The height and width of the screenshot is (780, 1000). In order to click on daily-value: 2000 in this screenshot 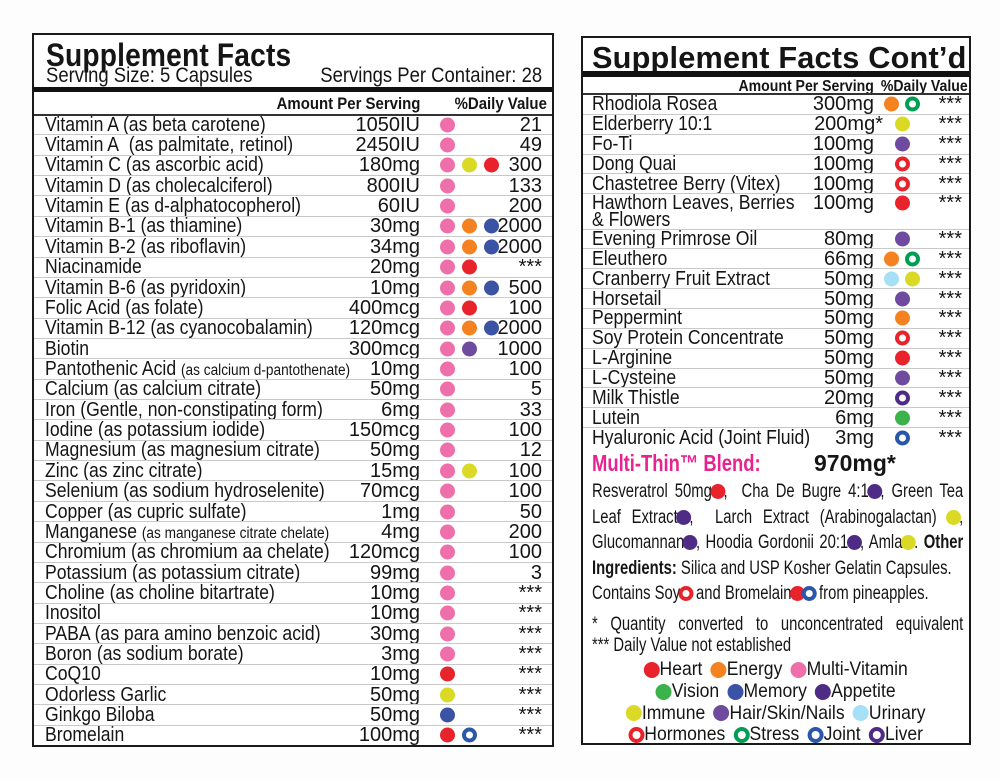, I will do `click(520, 328)`.